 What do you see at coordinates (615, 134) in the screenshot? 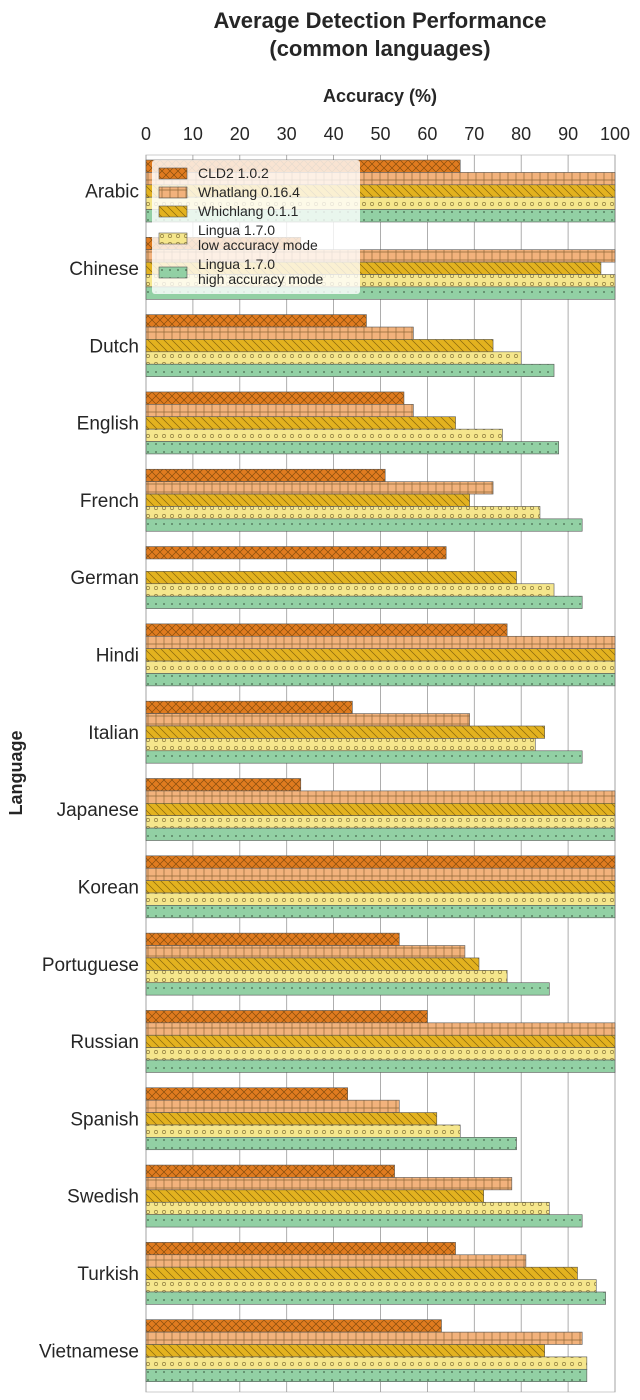
I see `x-tick-label: 100` at bounding box center [615, 134].